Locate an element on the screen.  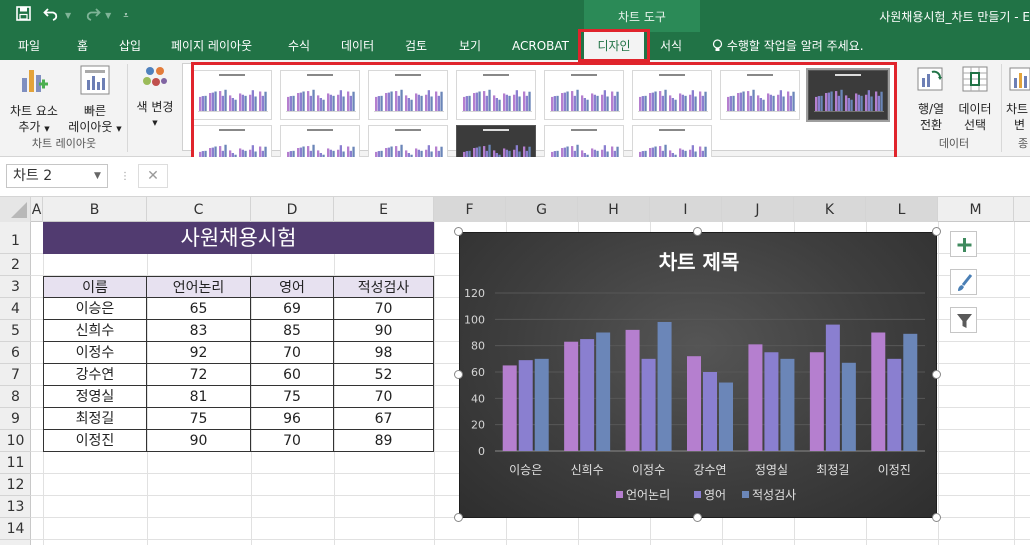
table-cell: 65 is located at coordinates (199, 309).